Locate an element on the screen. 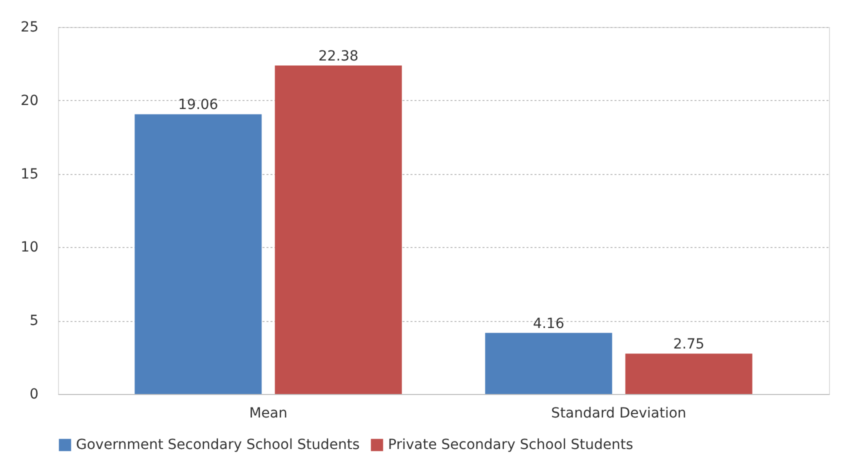 The width and height of the screenshot is (849, 472). x-tick-label: Standard Deviation is located at coordinates (618, 414).